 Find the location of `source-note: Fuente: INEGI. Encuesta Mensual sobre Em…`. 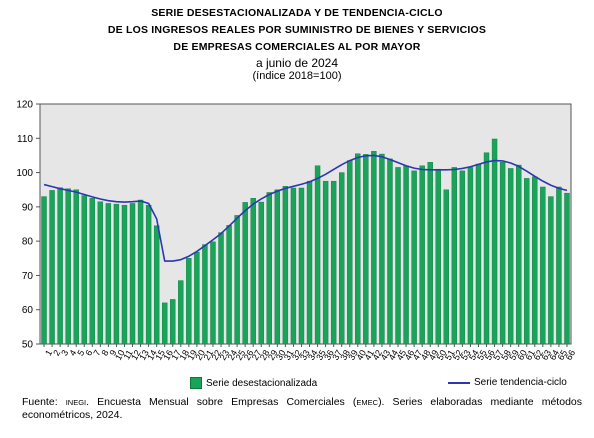

source-note: Fuente: INEGI. Encuesta Mensual sobre Em… is located at coordinates (302, 409).